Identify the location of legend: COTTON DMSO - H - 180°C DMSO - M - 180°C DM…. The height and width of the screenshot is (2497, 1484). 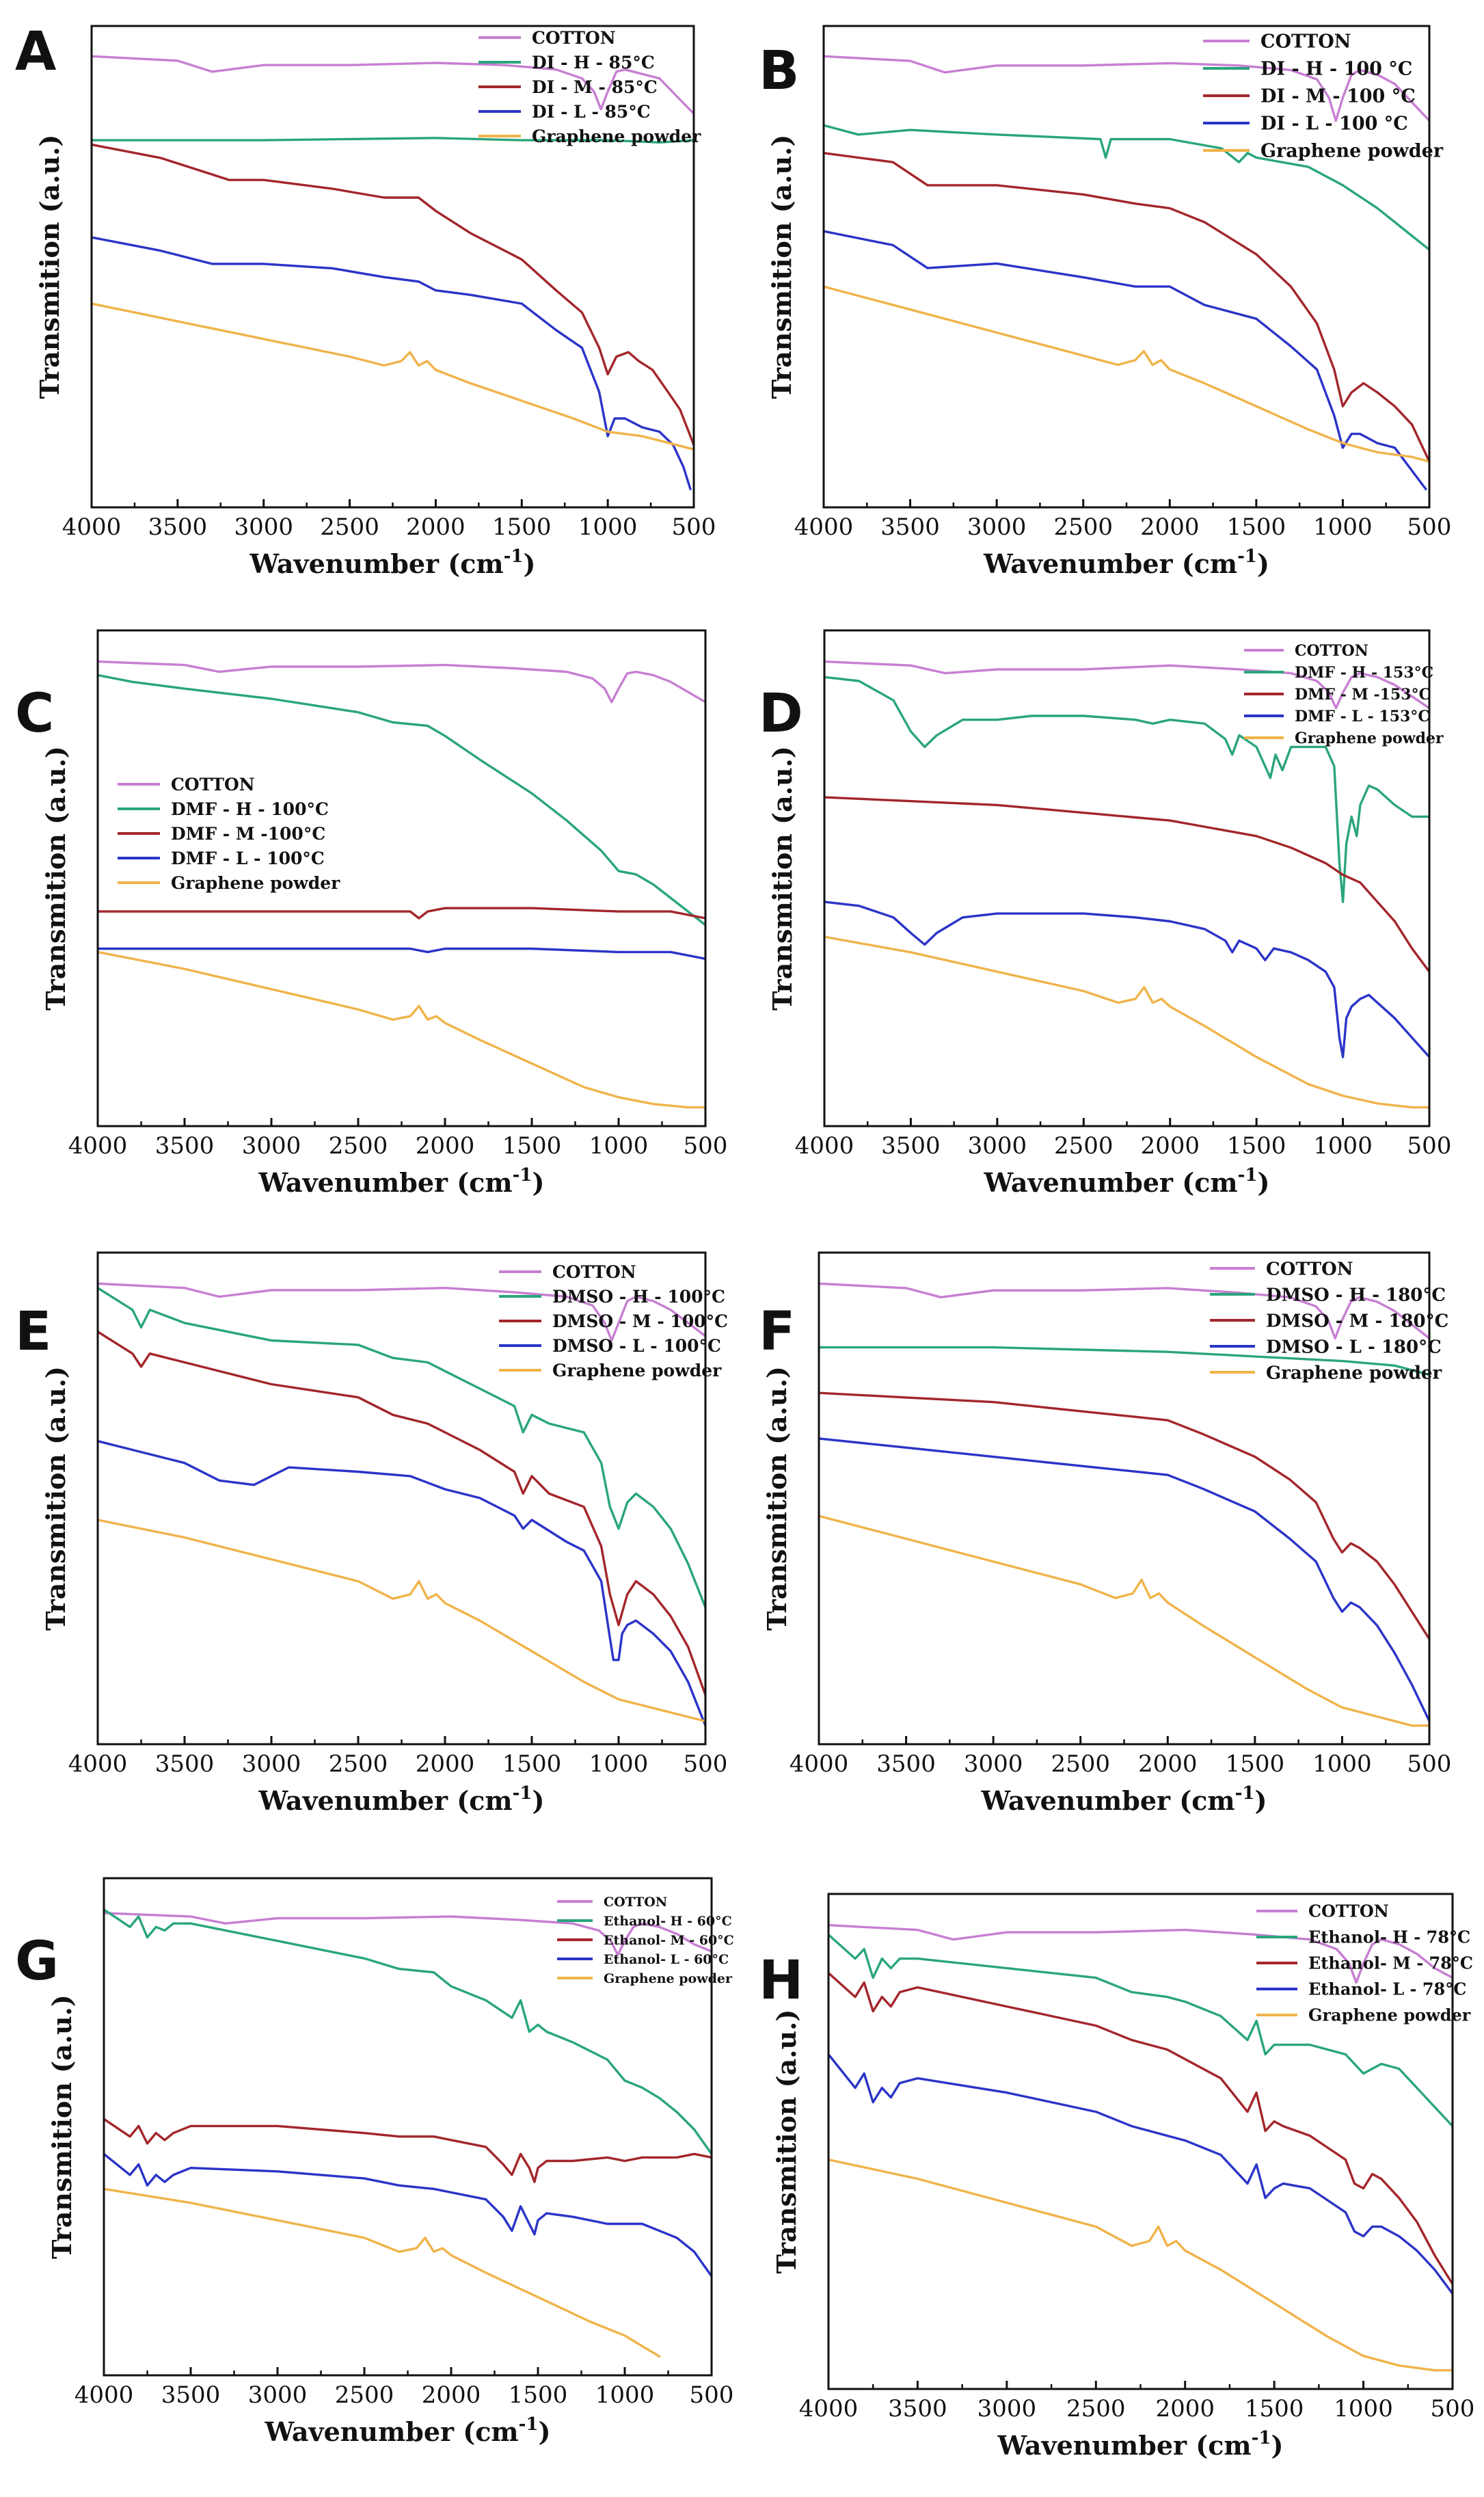
(1329, 1321).